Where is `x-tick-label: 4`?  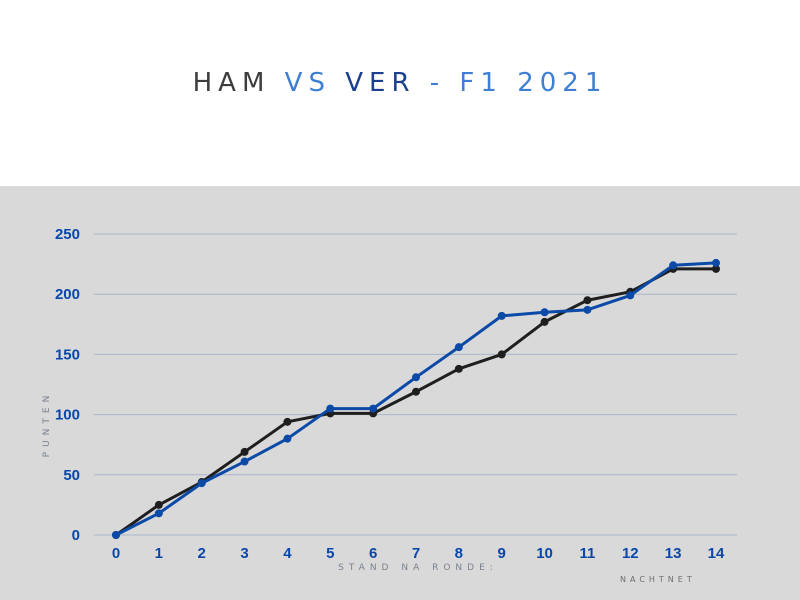 x-tick-label: 4 is located at coordinates (287, 553).